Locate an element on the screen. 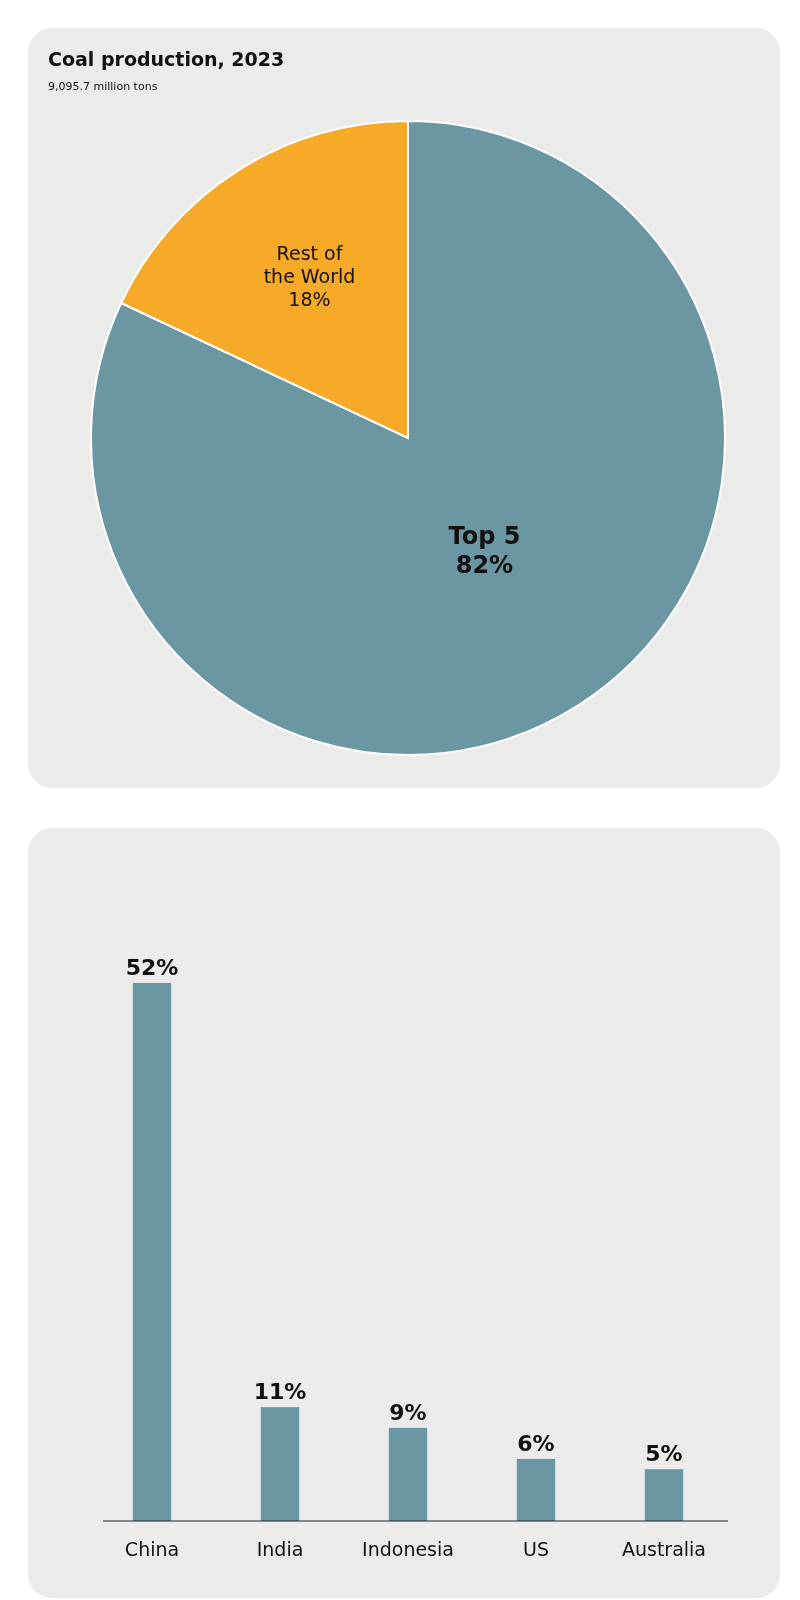 This screenshot has height=1600, width=800. data-label: 11% is located at coordinates (280, 1392).